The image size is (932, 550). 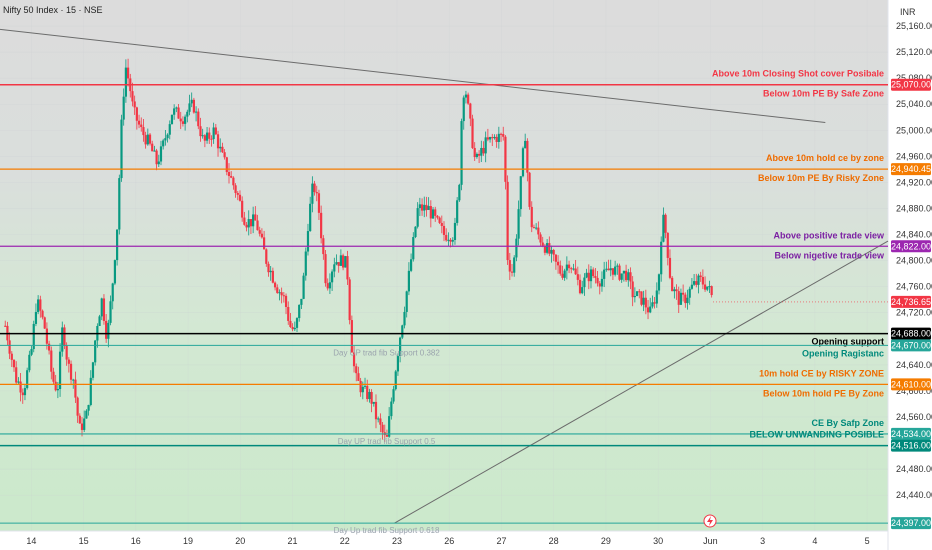 I want to click on x-tick-label: 28, so click(x=554, y=541).